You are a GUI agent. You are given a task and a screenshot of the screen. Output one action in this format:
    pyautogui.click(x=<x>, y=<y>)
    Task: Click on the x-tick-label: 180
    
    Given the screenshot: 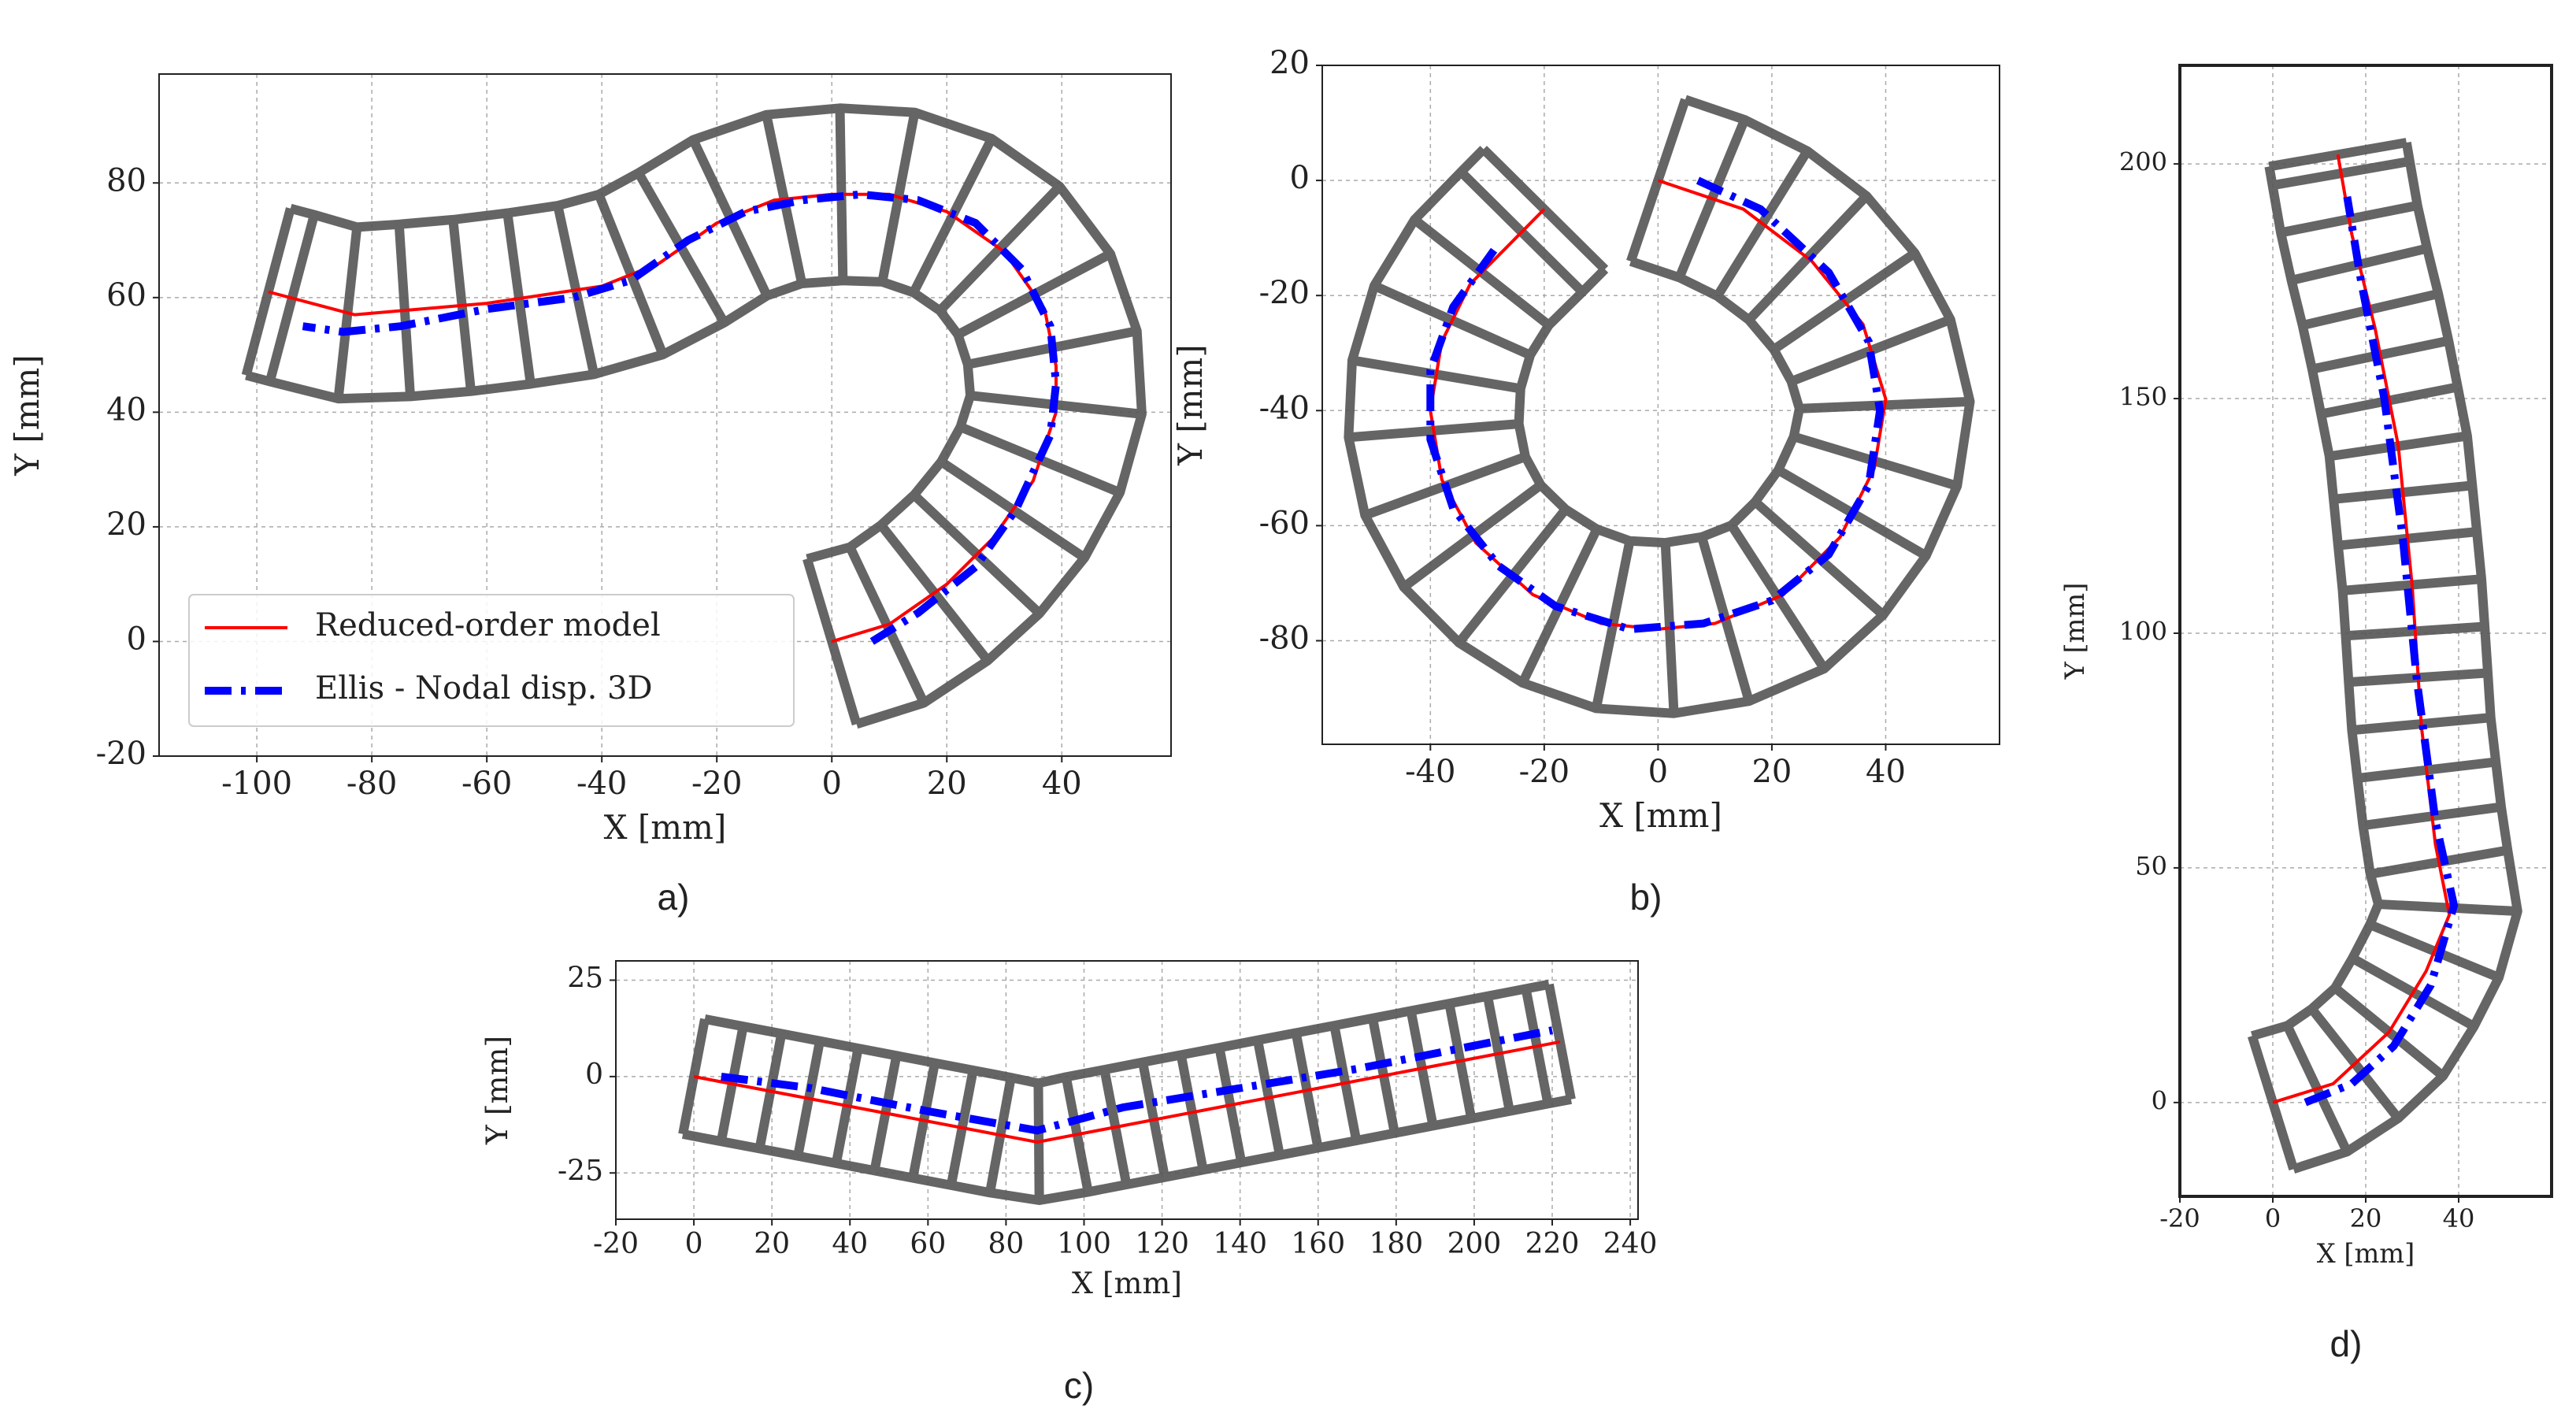 What is the action you would take?
    pyautogui.click(x=1396, y=1244)
    